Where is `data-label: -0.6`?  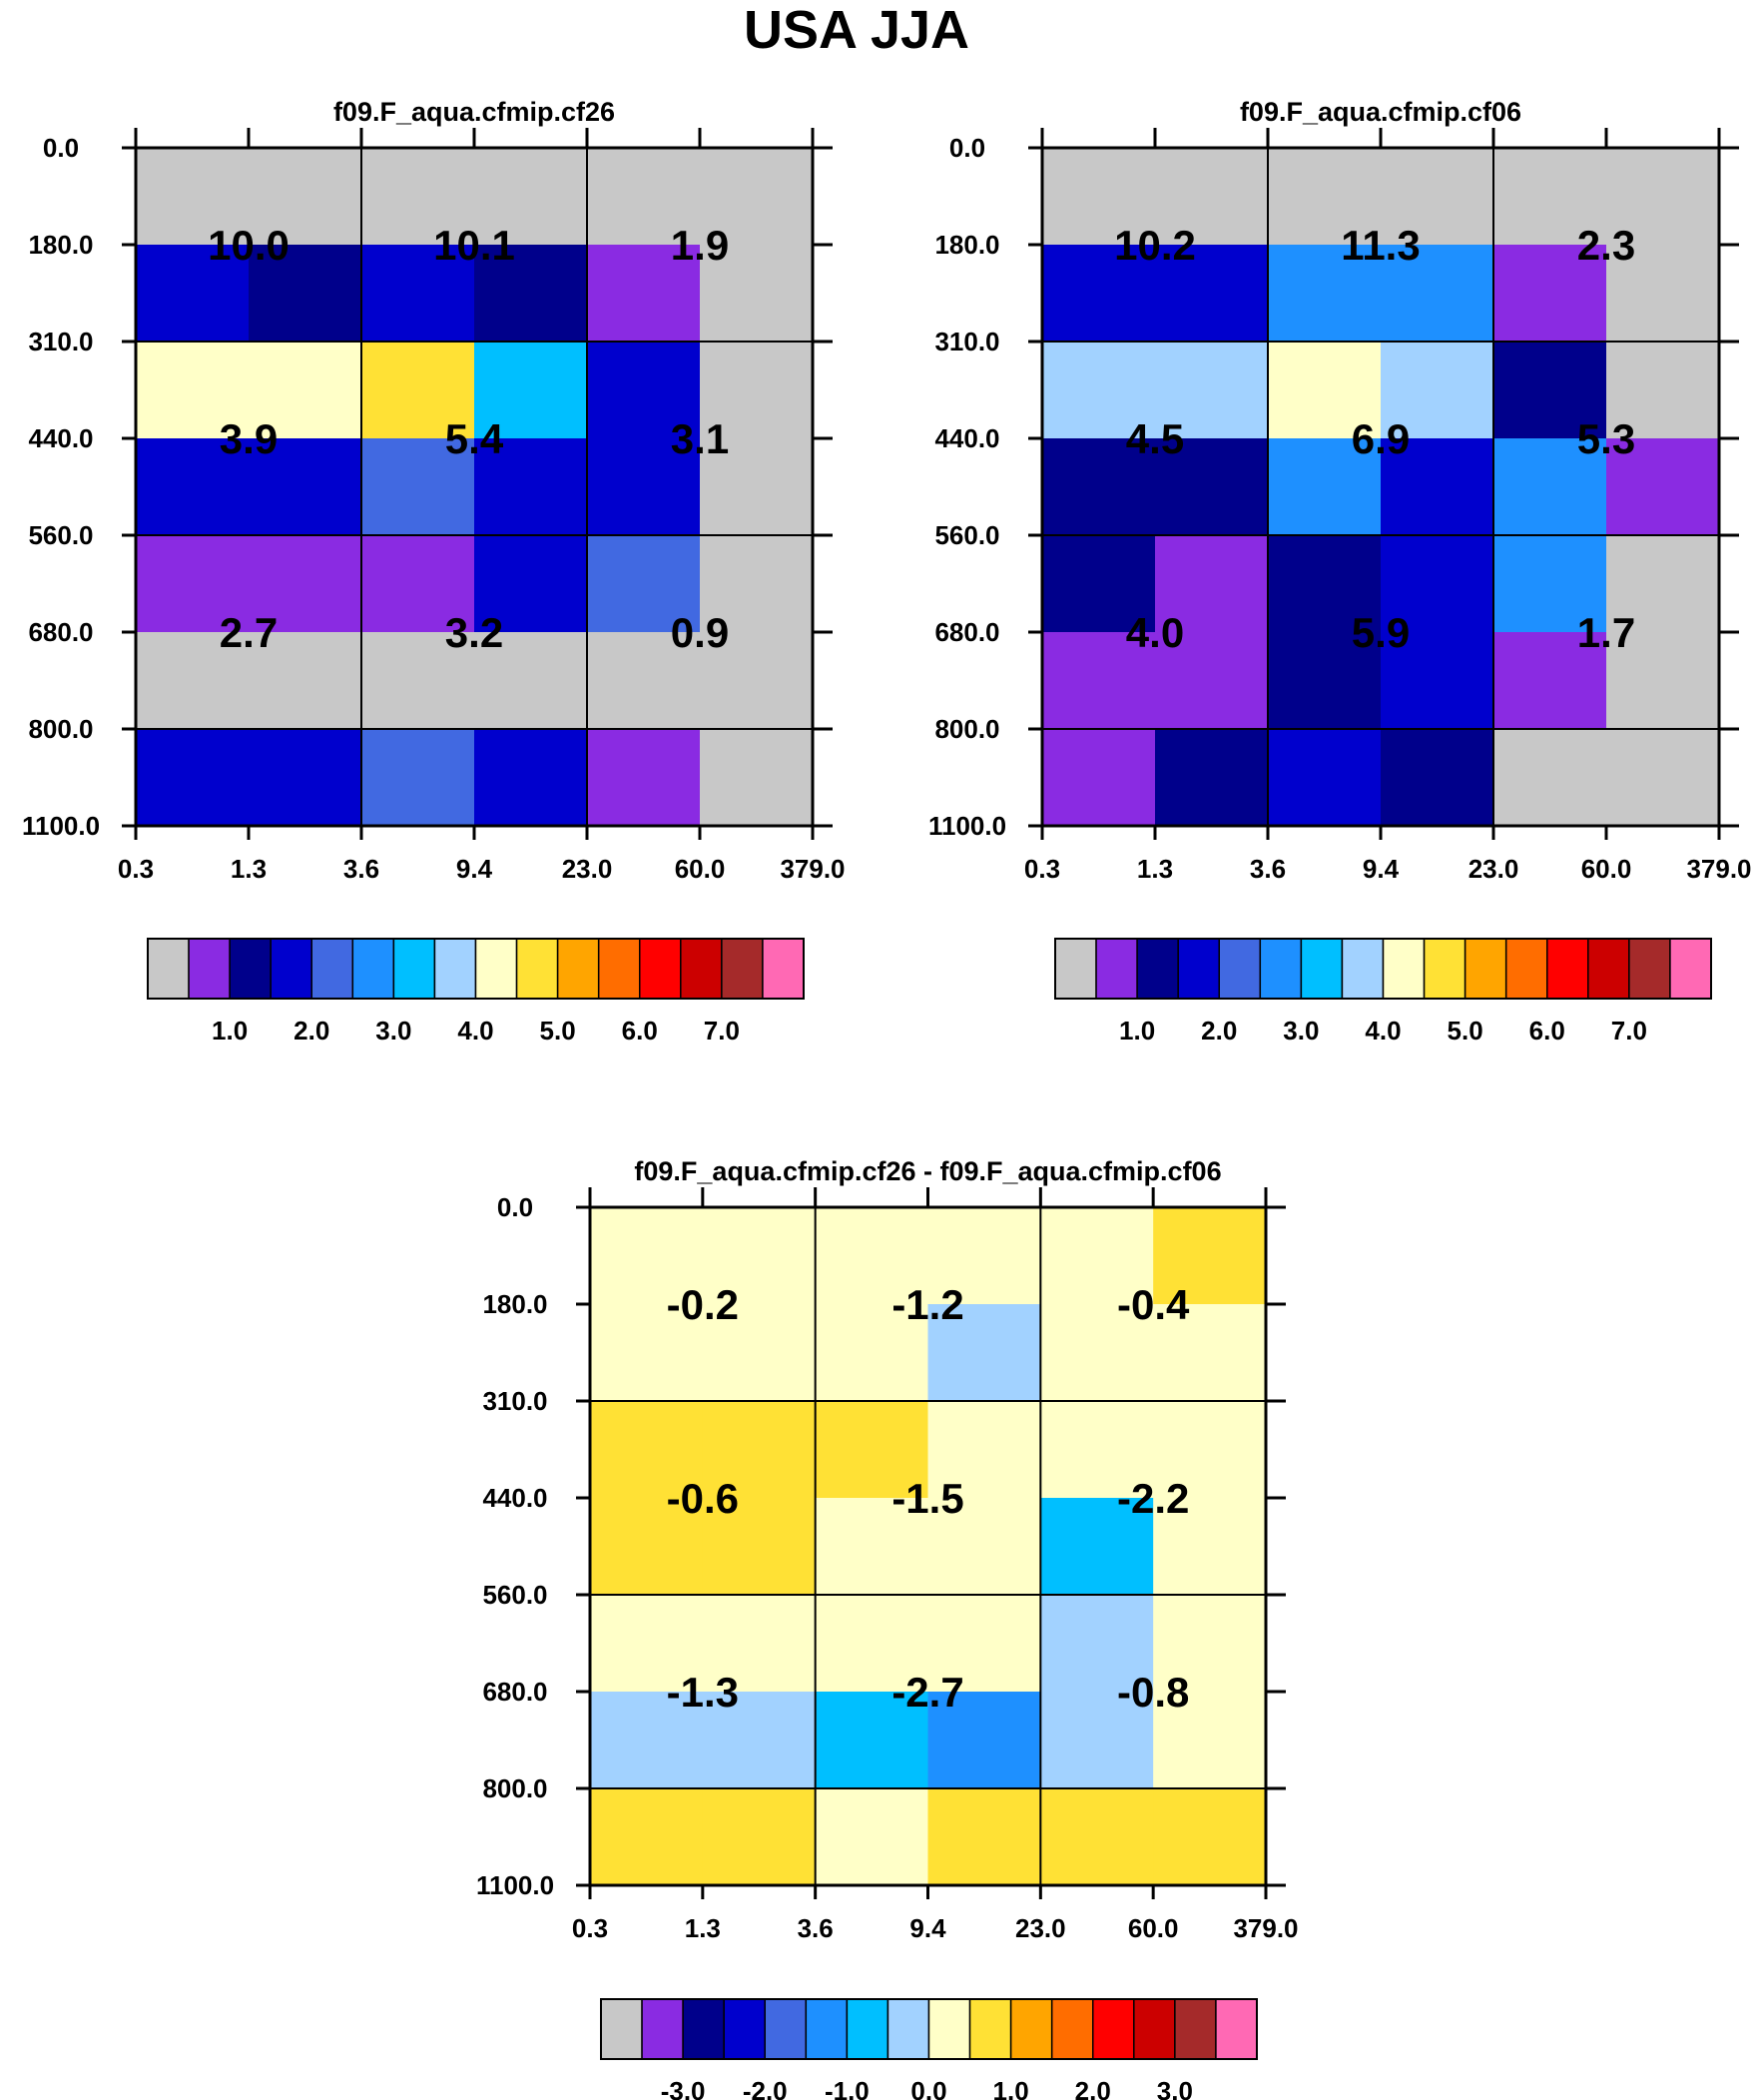 data-label: -0.6 is located at coordinates (703, 1498).